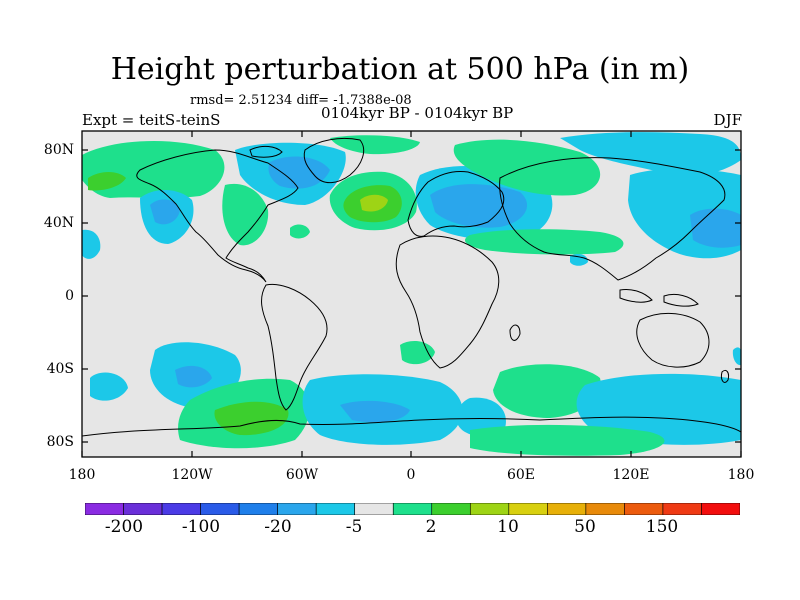 Image resolution: width=800 pixels, height=600 pixels. What do you see at coordinates (58, 223) in the screenshot?
I see `y-tick-label-40n: 40N` at bounding box center [58, 223].